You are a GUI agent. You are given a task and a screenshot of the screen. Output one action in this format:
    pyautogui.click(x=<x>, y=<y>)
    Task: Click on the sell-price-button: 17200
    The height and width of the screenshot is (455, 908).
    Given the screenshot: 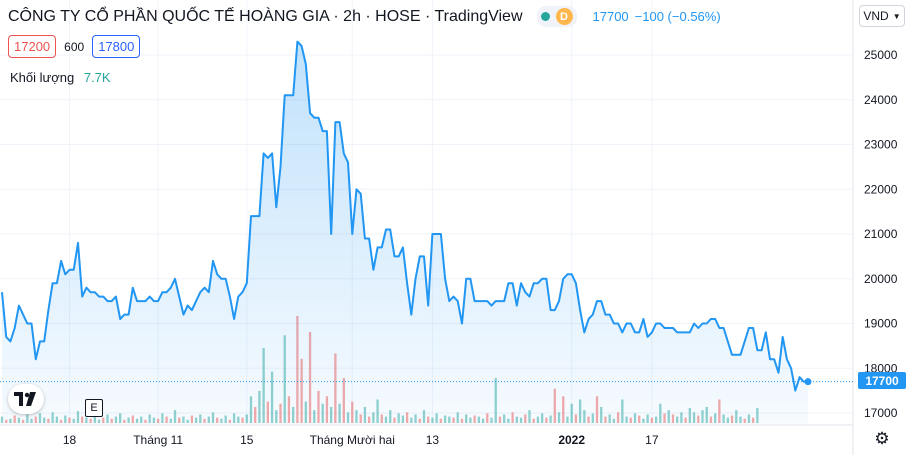 What is the action you would take?
    pyautogui.click(x=32, y=46)
    